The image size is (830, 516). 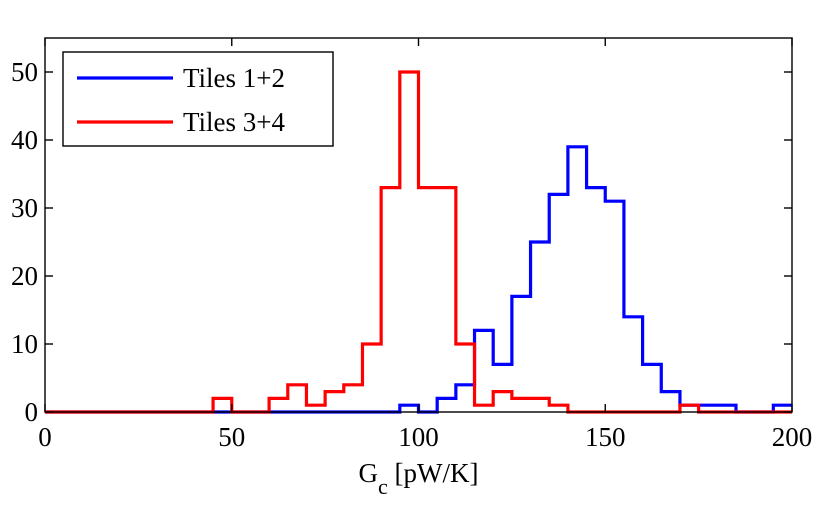 What do you see at coordinates (231, 437) in the screenshot?
I see `x-tick-label: 50` at bounding box center [231, 437].